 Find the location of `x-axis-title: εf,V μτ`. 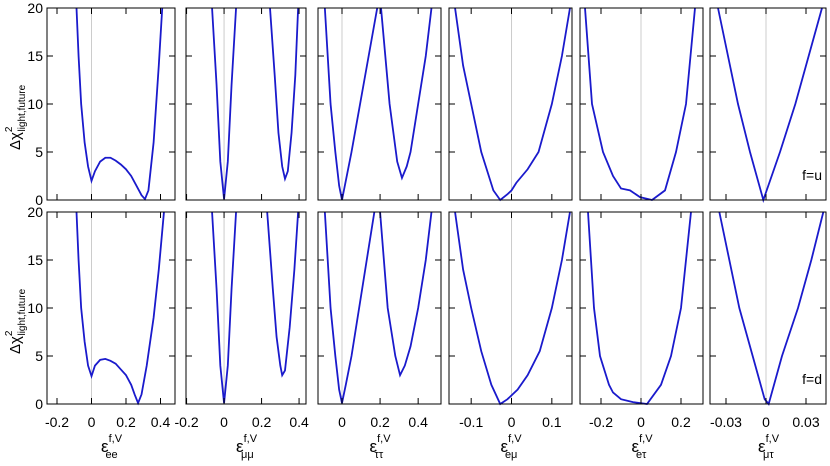

x-axis-title: εf,V μτ is located at coordinates (769, 447).